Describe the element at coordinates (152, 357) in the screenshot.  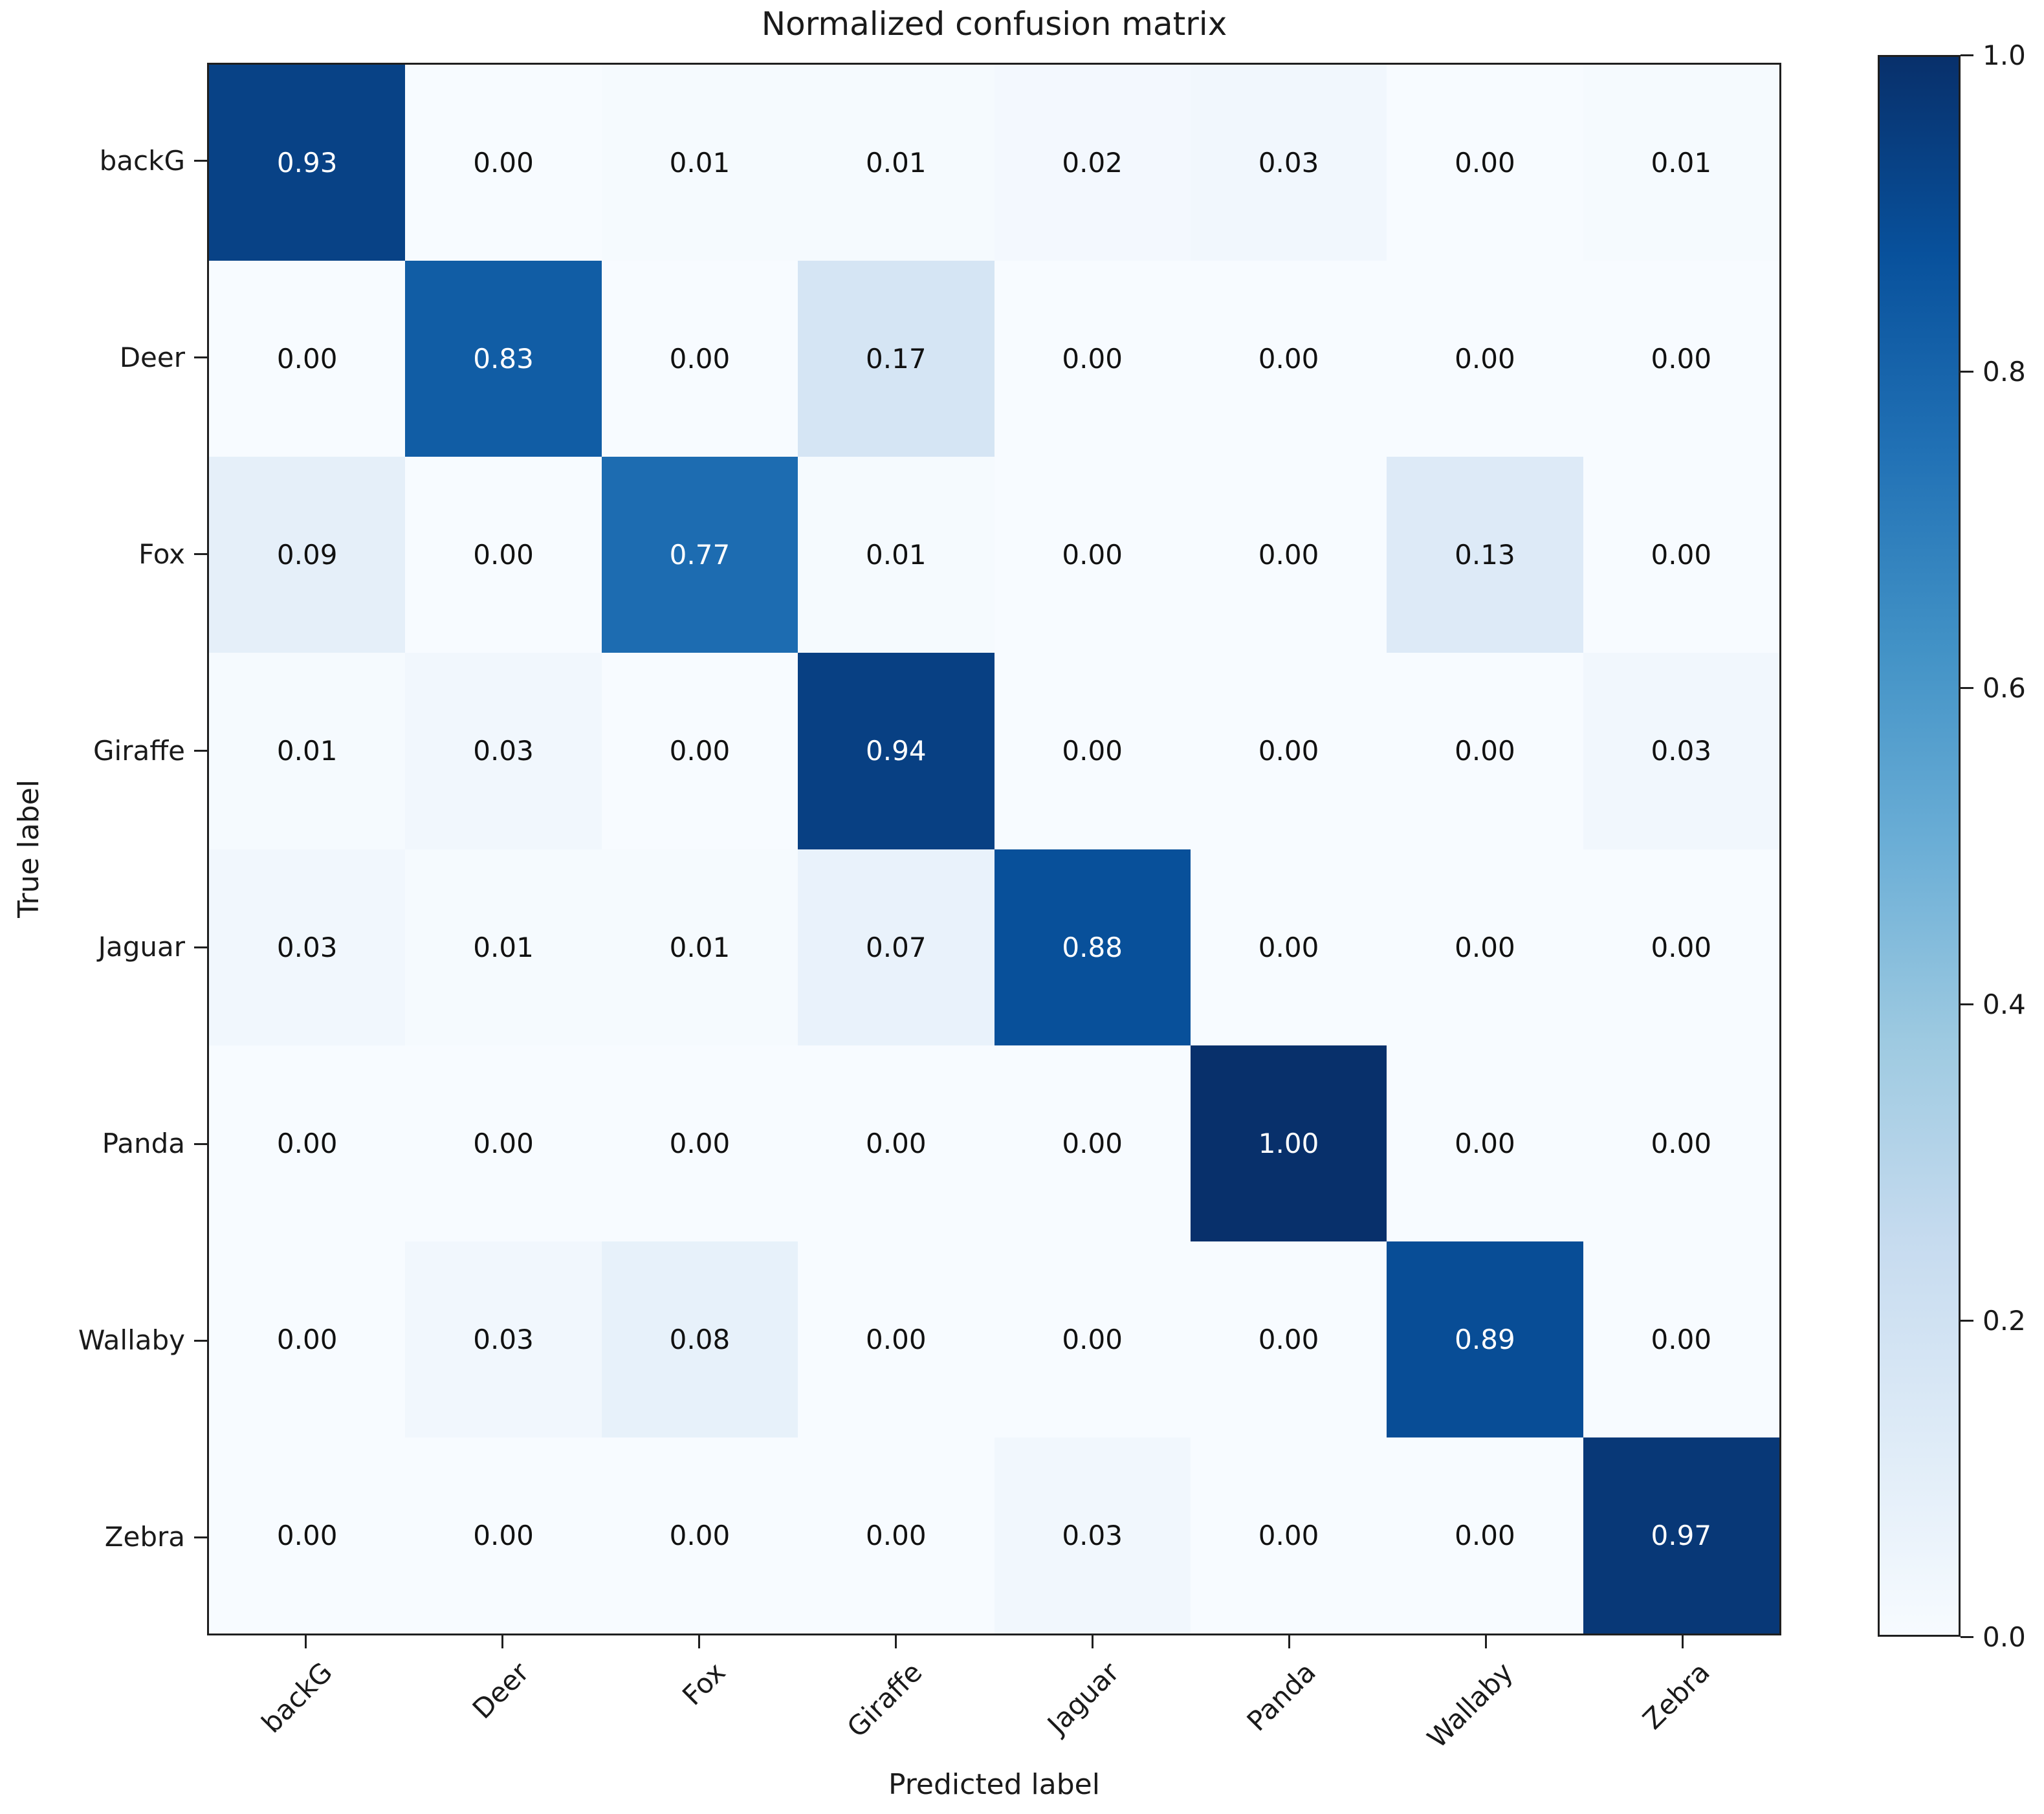
I see `y-tick-label: Deer` at that location.